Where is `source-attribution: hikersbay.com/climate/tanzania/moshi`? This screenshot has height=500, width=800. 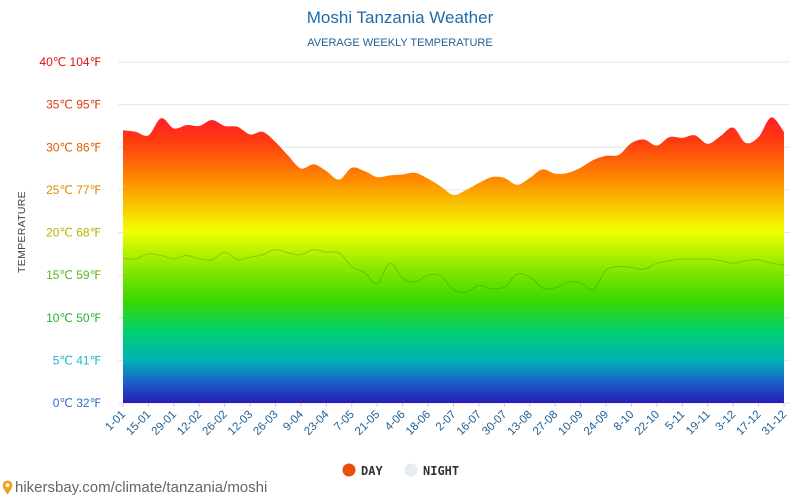
source-attribution: hikersbay.com/climate/tanzania/moshi is located at coordinates (134, 487).